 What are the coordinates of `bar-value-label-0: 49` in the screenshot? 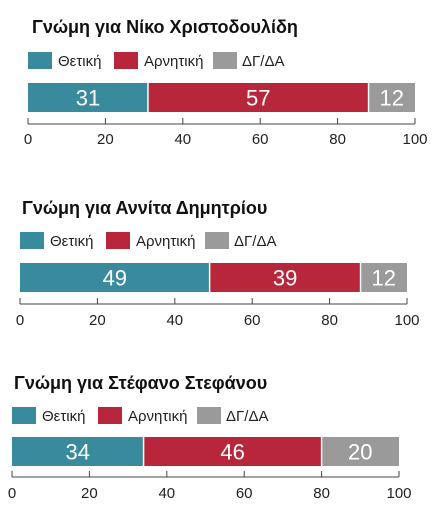 It's located at (115, 278).